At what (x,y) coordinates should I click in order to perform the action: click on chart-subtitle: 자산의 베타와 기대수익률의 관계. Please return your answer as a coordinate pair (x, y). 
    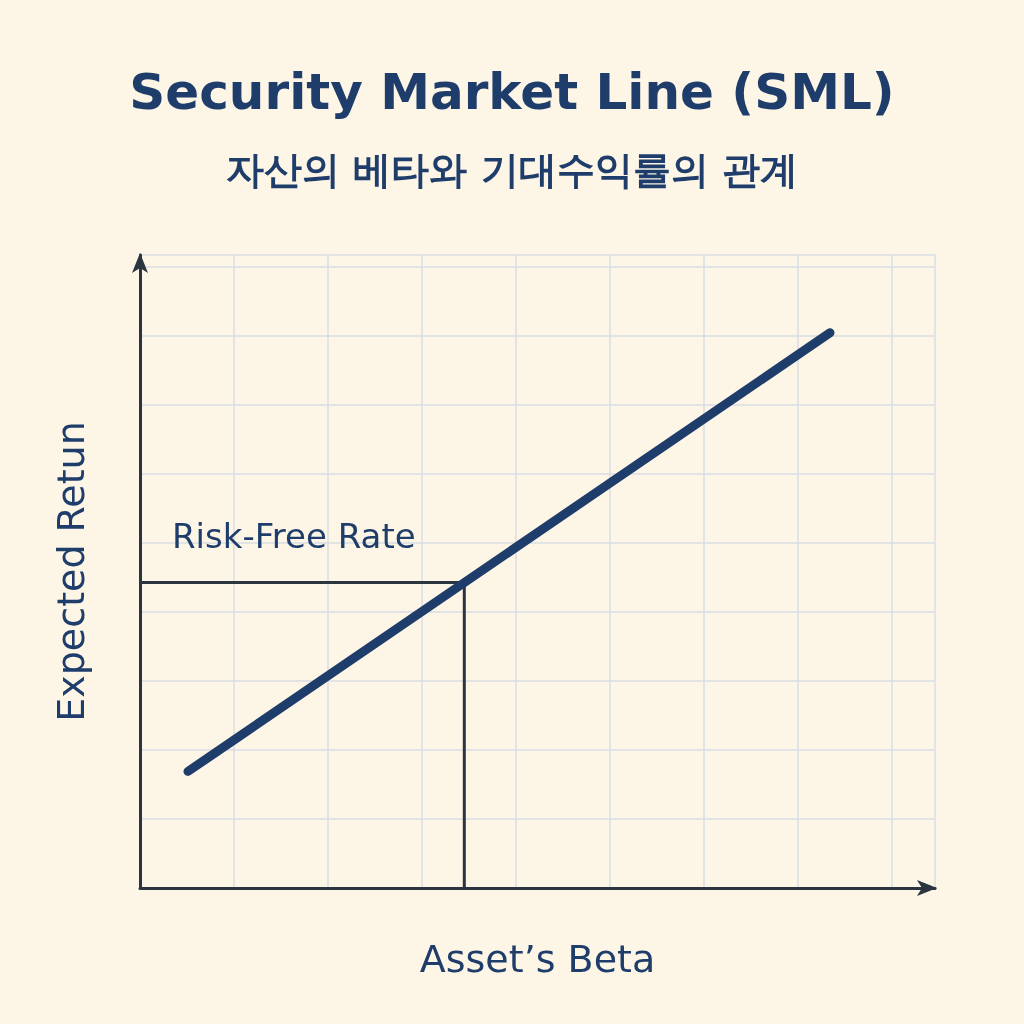
    Looking at the image, I should click on (512, 170).